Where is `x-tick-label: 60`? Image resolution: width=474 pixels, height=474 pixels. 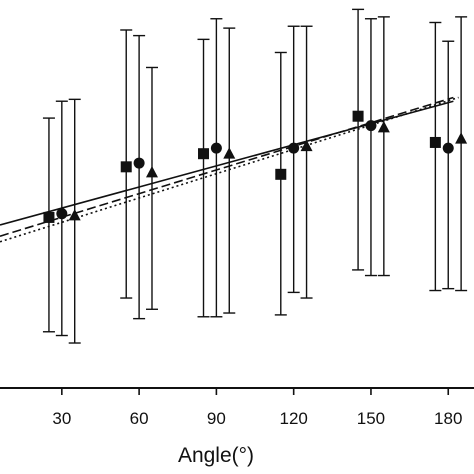
x-tick-label: 60 is located at coordinates (139, 418).